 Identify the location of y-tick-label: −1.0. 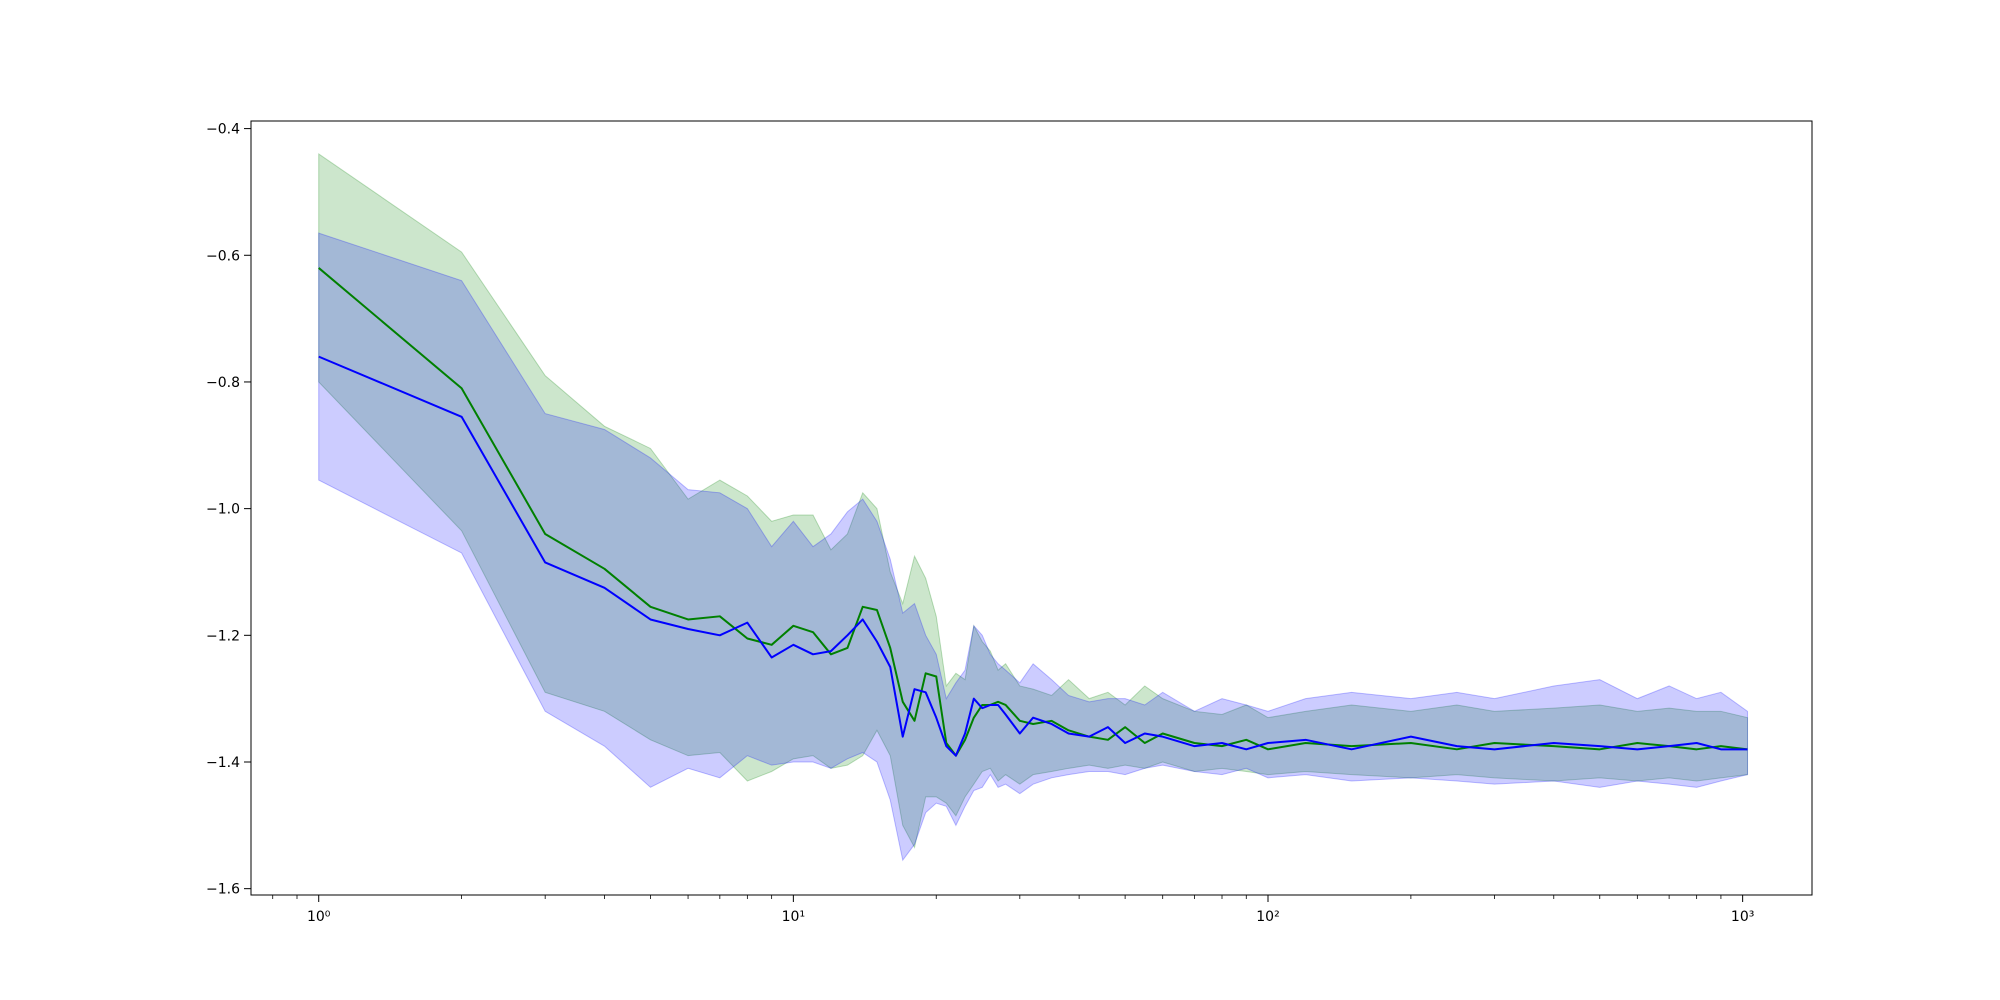
(223, 510).